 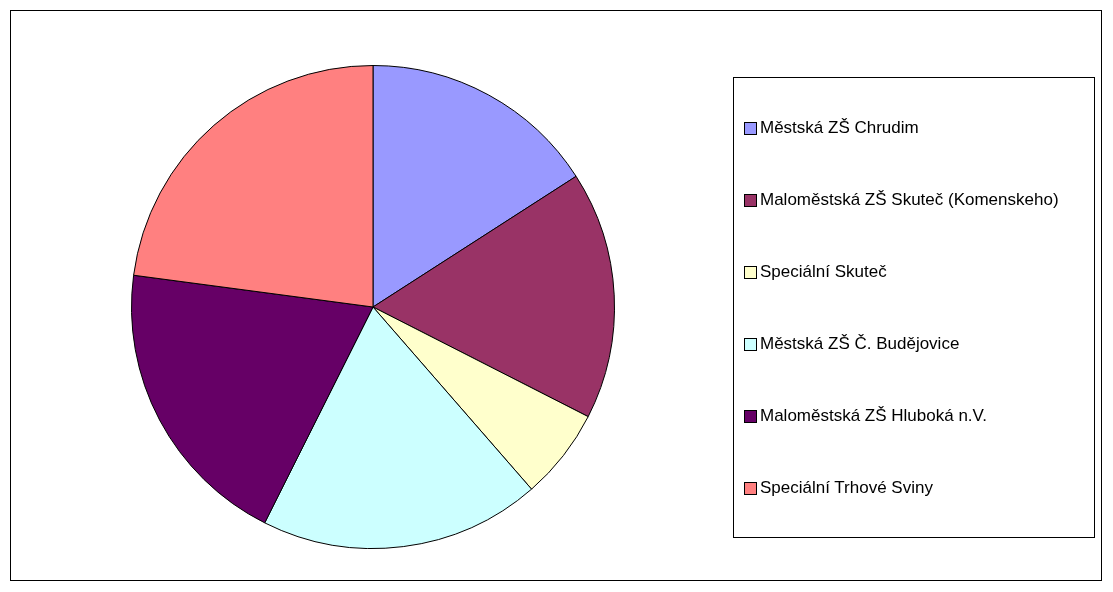 What do you see at coordinates (839, 128) in the screenshot?
I see `legend-label: Městská ZŠ Chrudim` at bounding box center [839, 128].